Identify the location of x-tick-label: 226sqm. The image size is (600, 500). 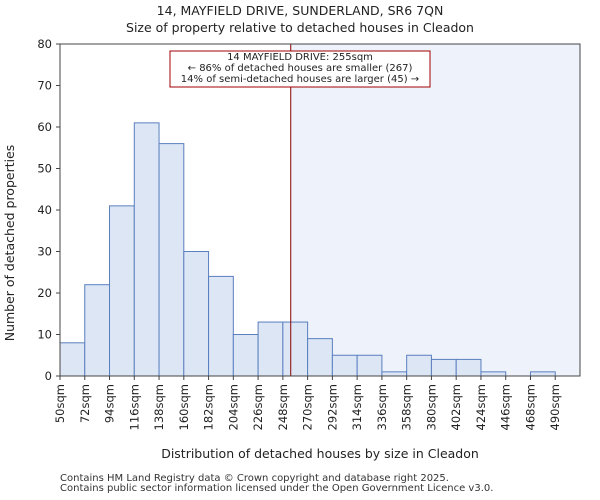
(258, 407).